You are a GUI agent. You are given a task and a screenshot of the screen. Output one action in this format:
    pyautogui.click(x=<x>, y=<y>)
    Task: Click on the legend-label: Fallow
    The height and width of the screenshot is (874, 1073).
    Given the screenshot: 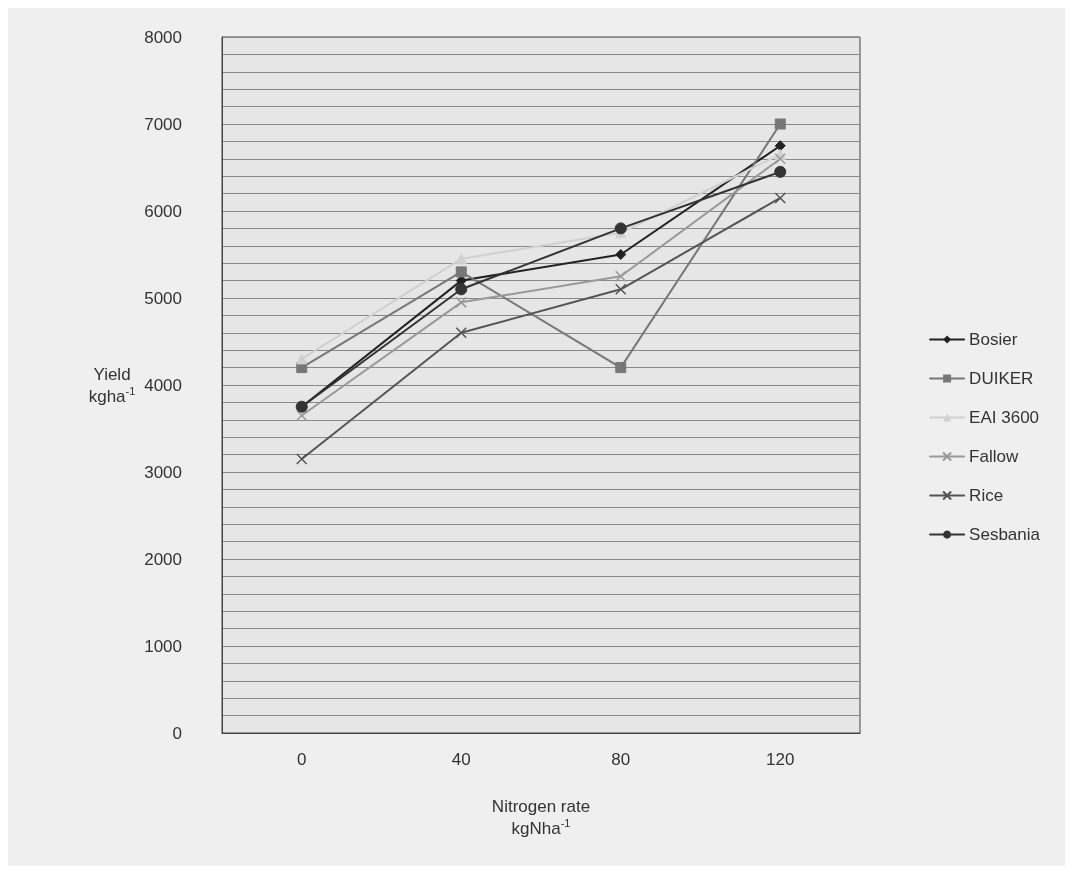 What is the action you would take?
    pyautogui.click(x=994, y=456)
    